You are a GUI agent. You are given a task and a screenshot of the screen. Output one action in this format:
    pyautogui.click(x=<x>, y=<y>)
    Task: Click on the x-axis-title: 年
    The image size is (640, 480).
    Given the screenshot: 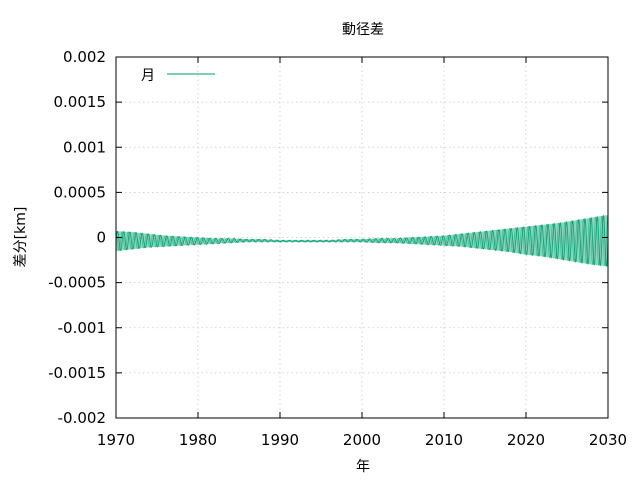 What is the action you would take?
    pyautogui.click(x=363, y=467)
    